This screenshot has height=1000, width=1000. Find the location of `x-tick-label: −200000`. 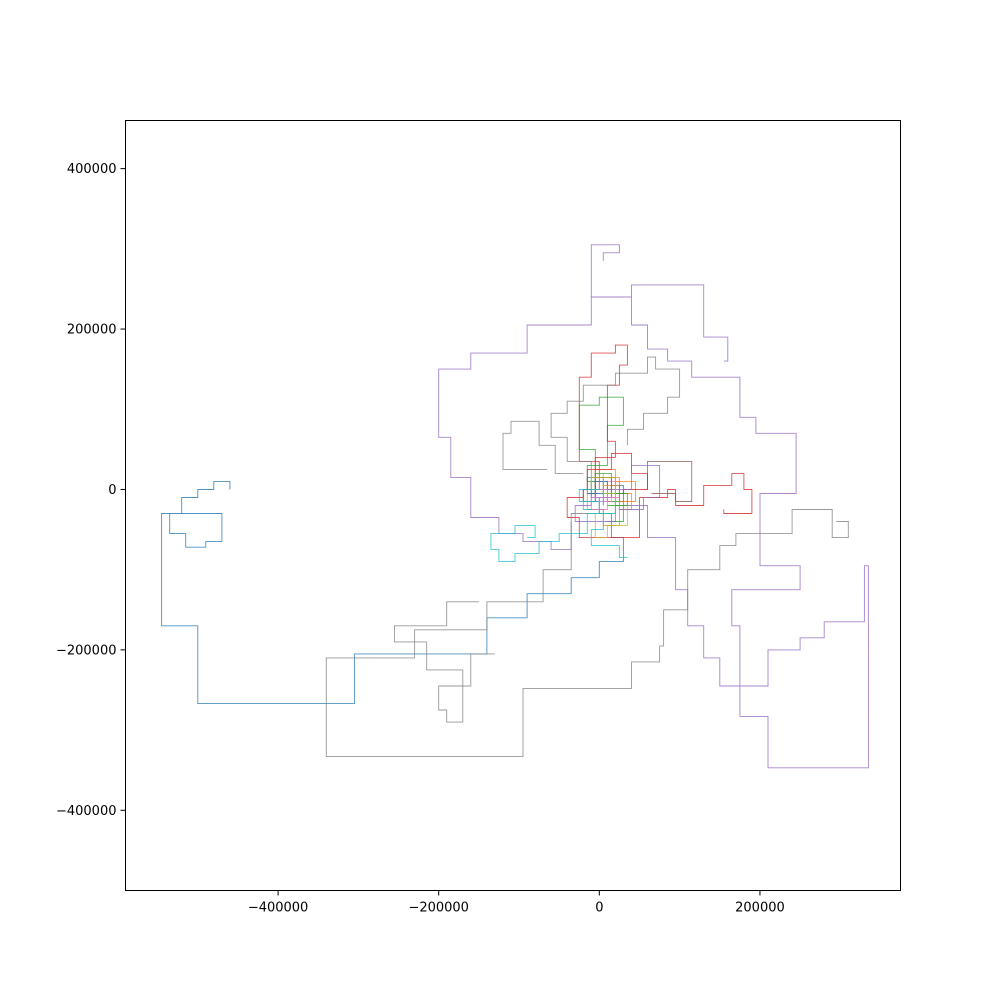

x-tick-label: −200000 is located at coordinates (438, 908).